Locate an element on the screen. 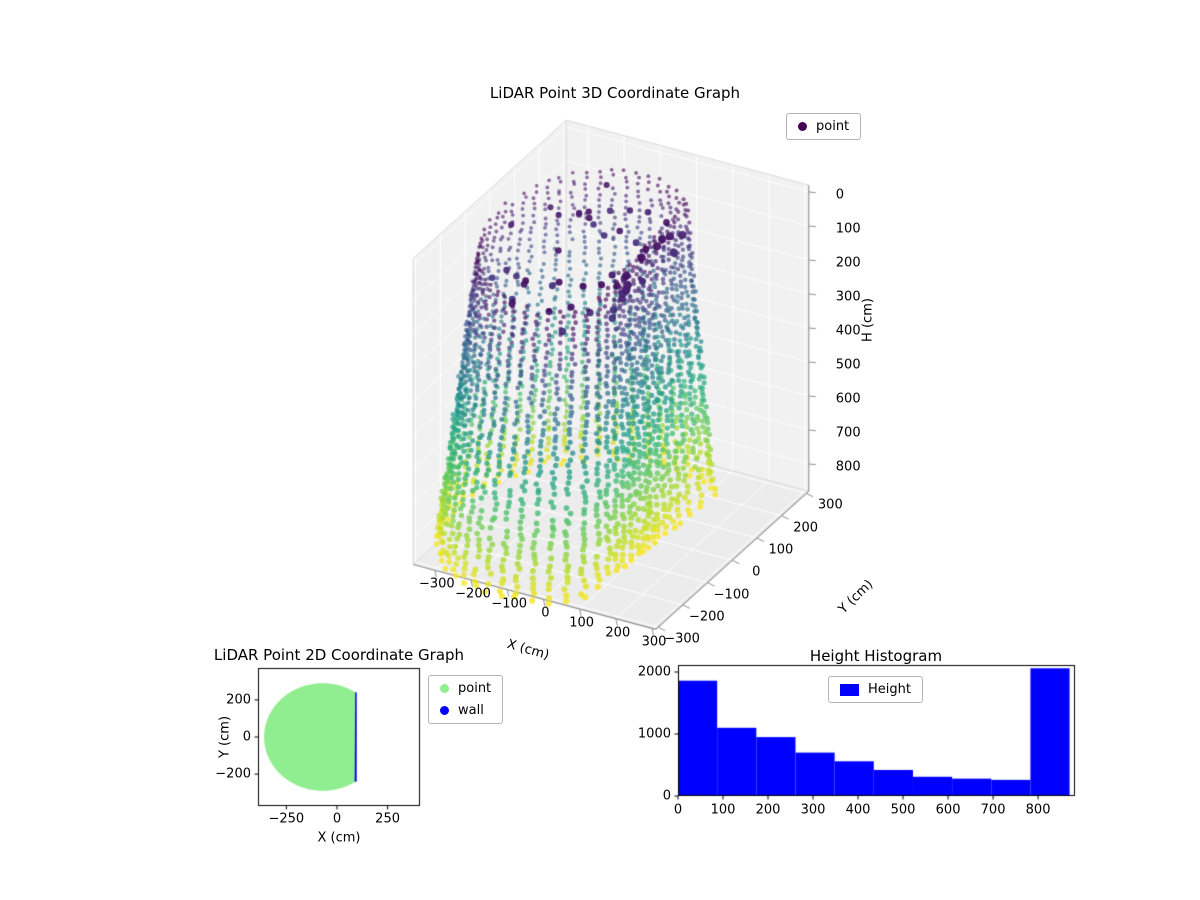  x3d-tick-label: 0 is located at coordinates (545, 613).